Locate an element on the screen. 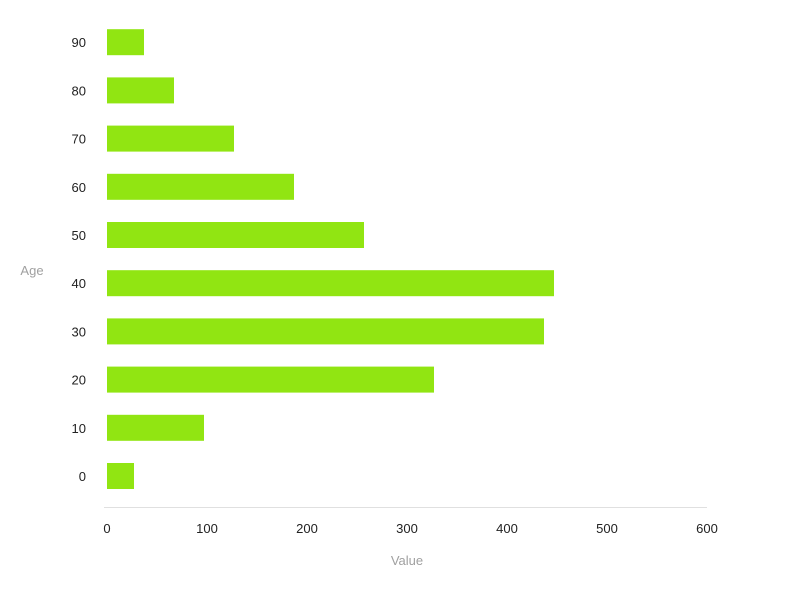  x-tick-label: 600 is located at coordinates (707, 528).